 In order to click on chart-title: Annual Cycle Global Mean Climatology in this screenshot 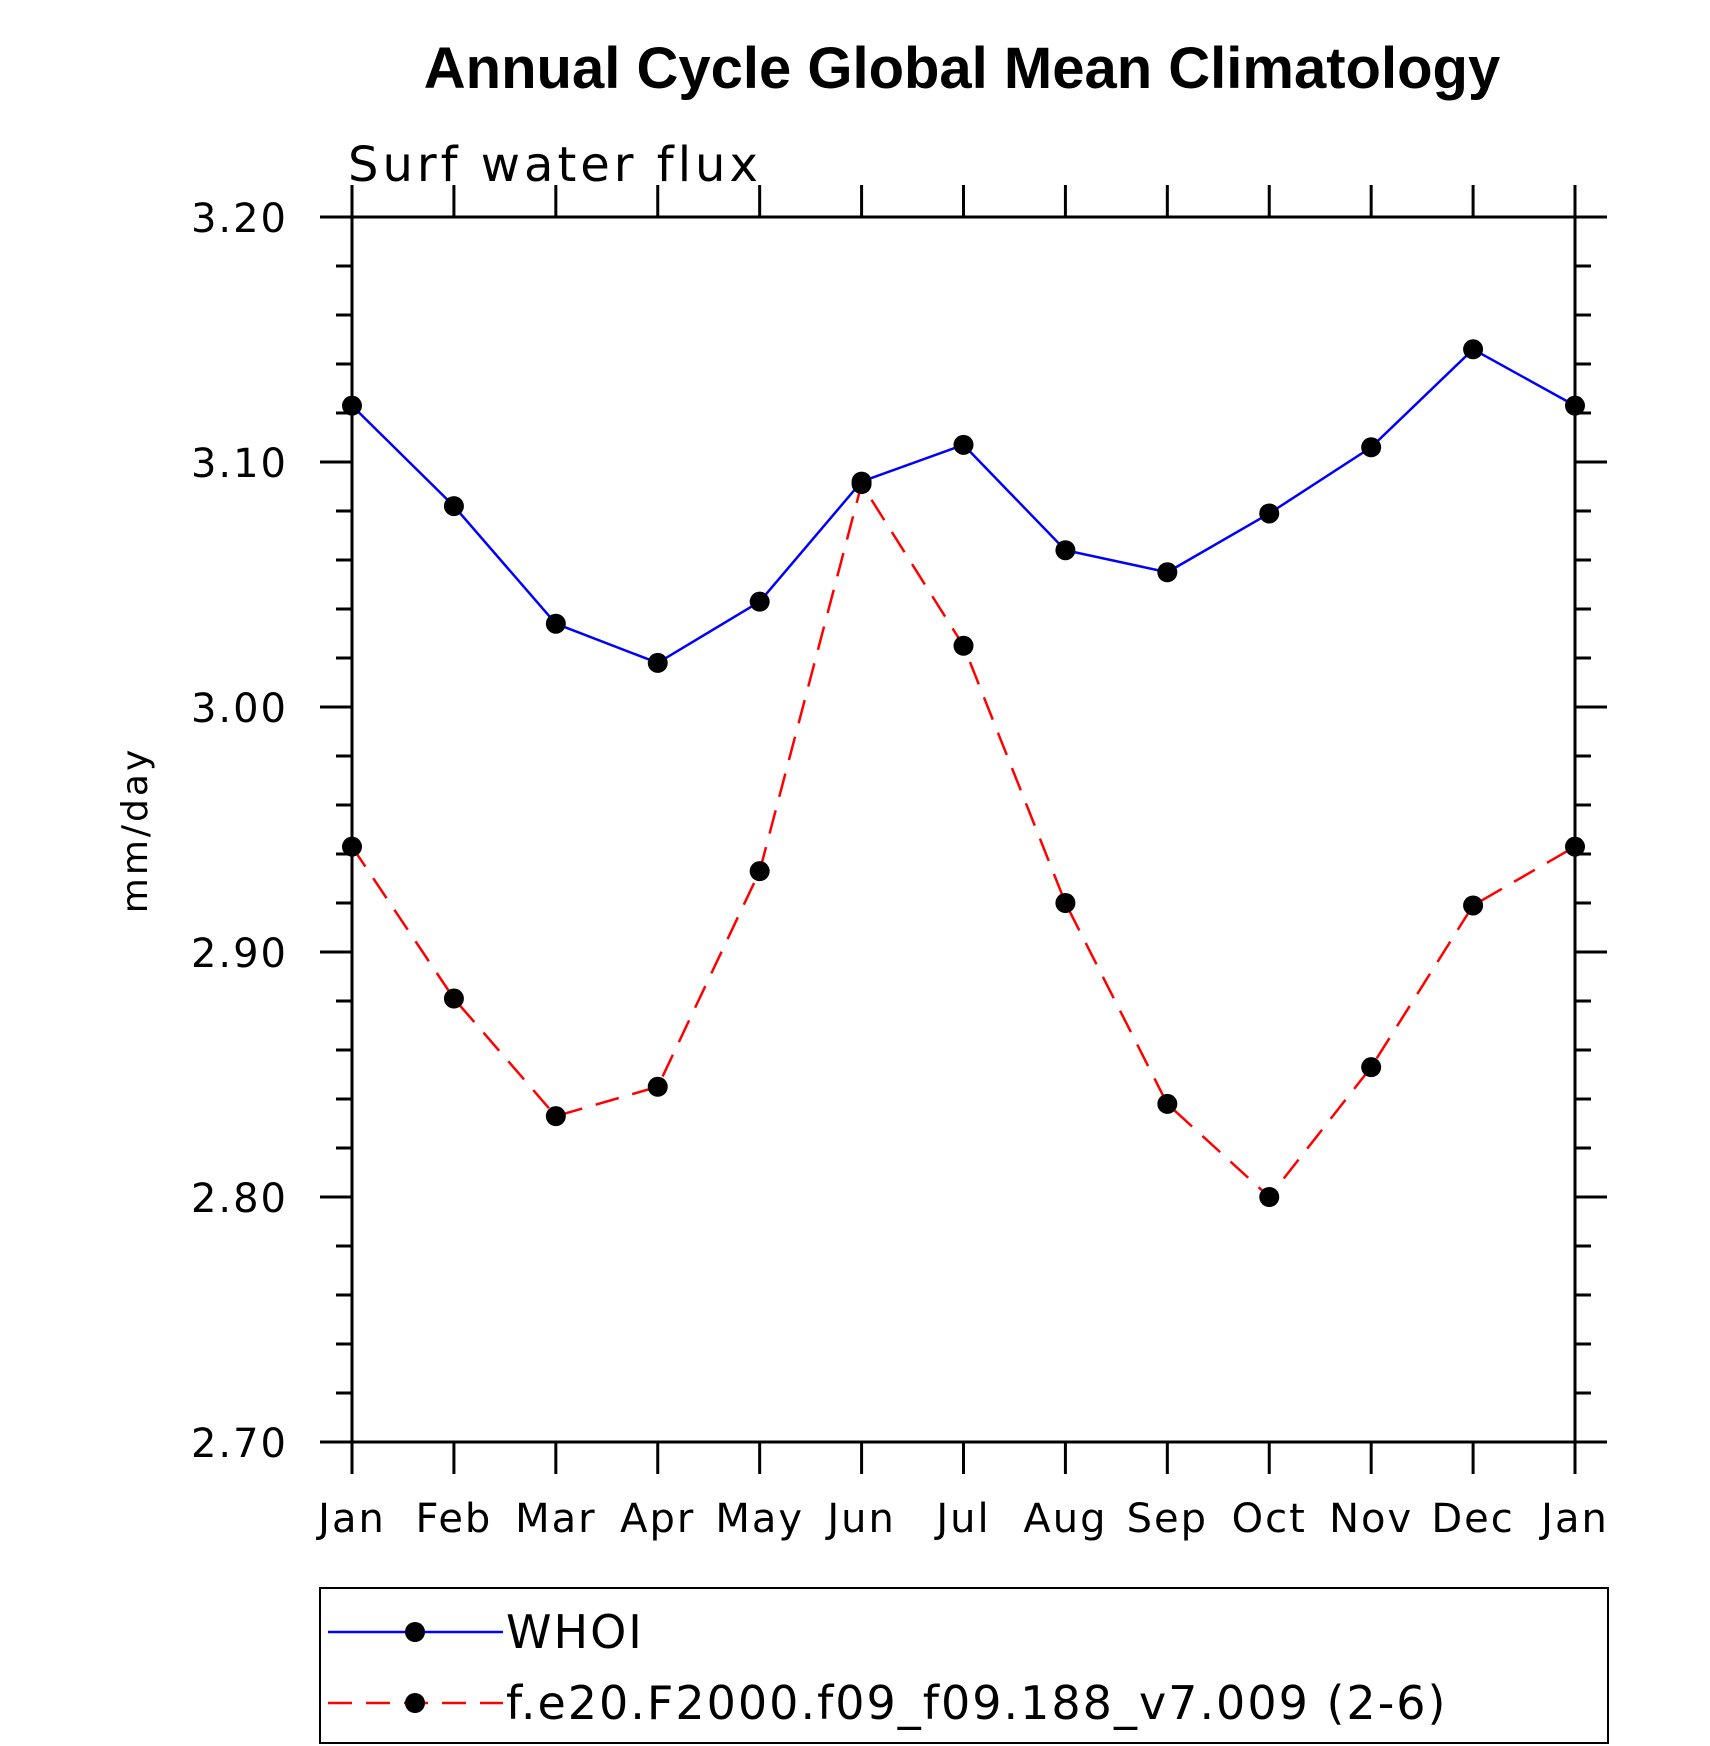, I will do `click(962, 68)`.